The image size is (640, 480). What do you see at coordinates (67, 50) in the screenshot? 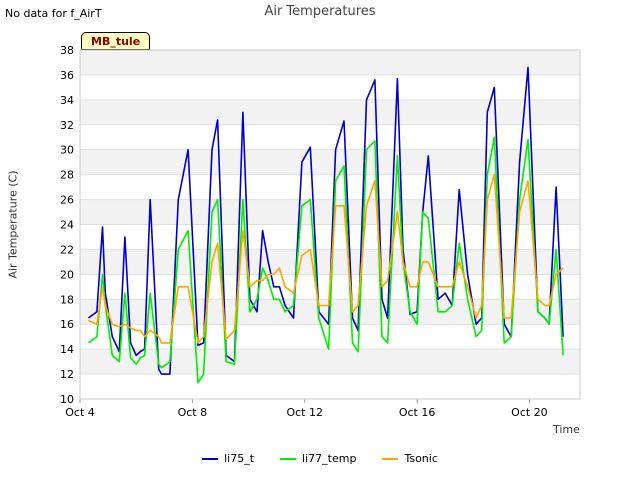
I see `y-tick-label: 38` at bounding box center [67, 50].